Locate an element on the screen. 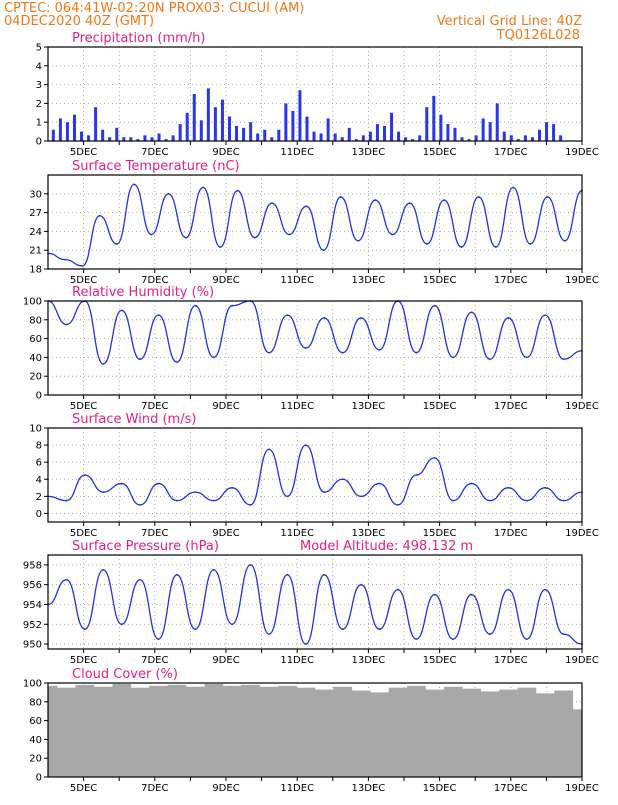  pressure-xtick-label-3: 11DEC is located at coordinates (297, 660).